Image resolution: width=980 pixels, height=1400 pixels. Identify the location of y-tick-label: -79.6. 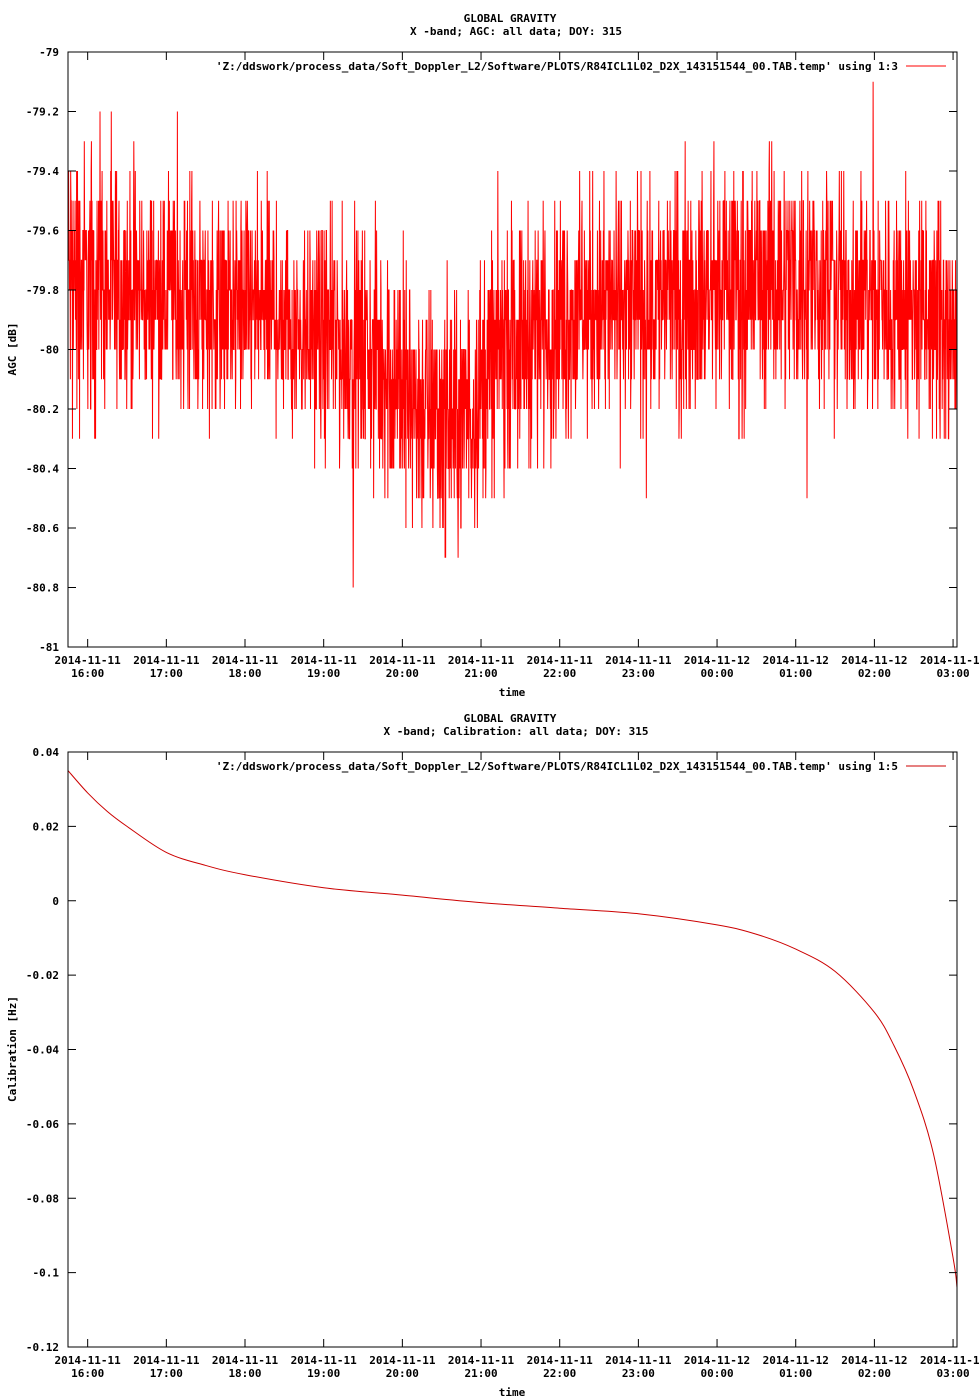
(42, 231).